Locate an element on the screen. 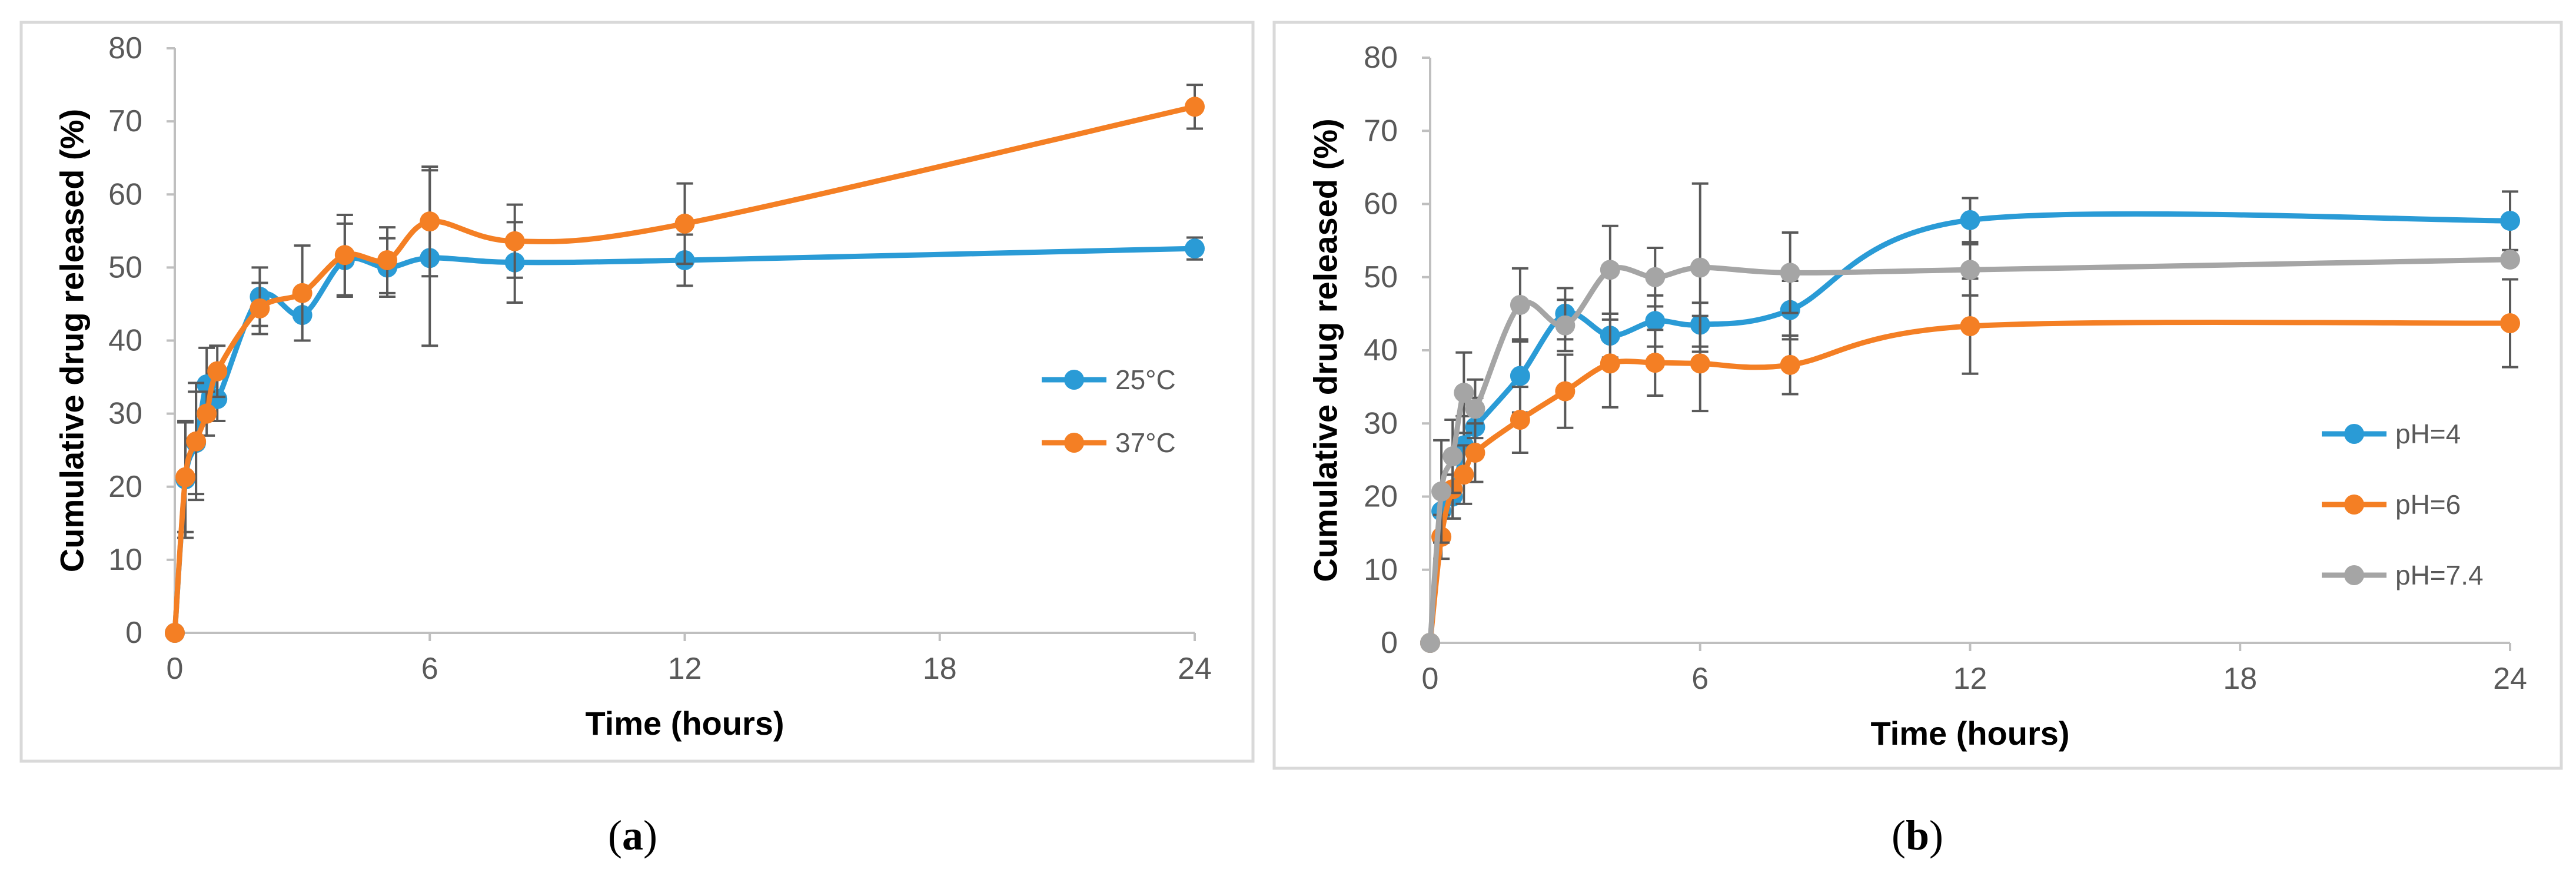  legend-label: 25°C is located at coordinates (1145, 379).